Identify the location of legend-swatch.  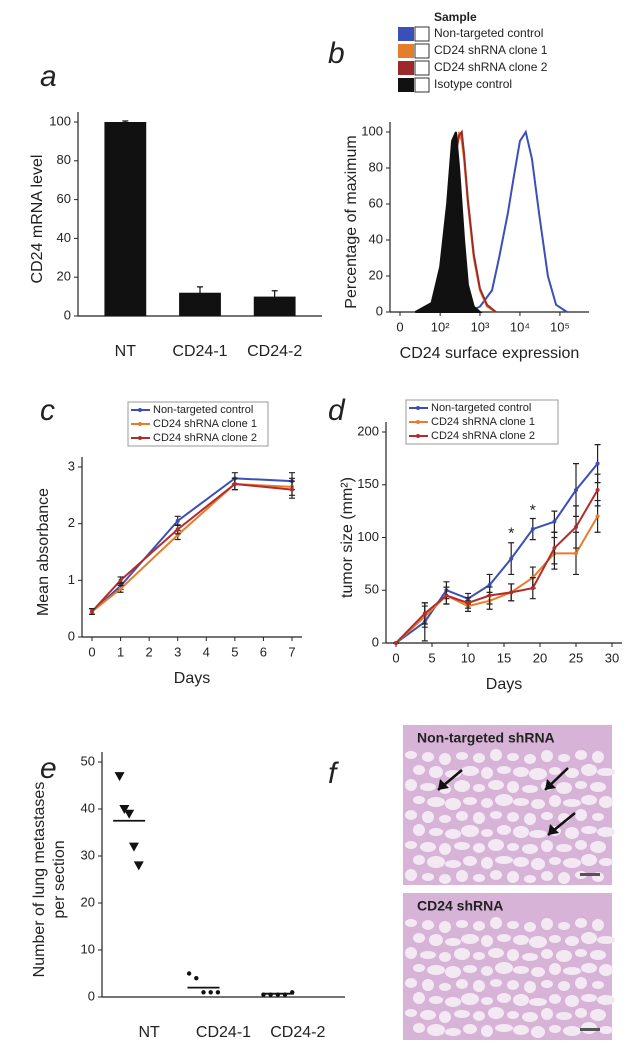
(406, 68).